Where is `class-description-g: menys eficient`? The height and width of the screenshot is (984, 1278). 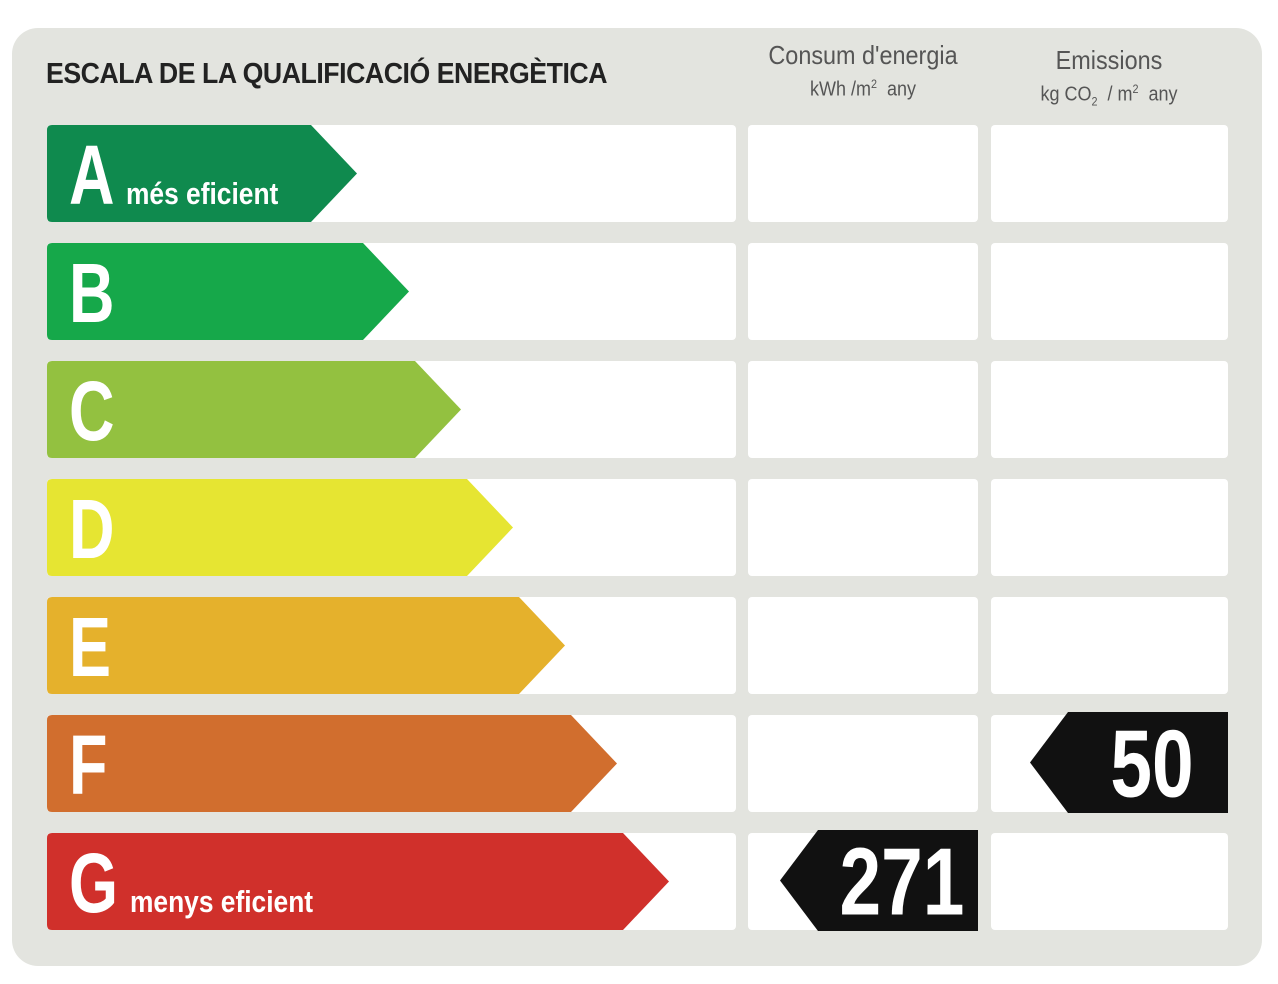 class-description-g: menys eficient is located at coordinates (222, 901).